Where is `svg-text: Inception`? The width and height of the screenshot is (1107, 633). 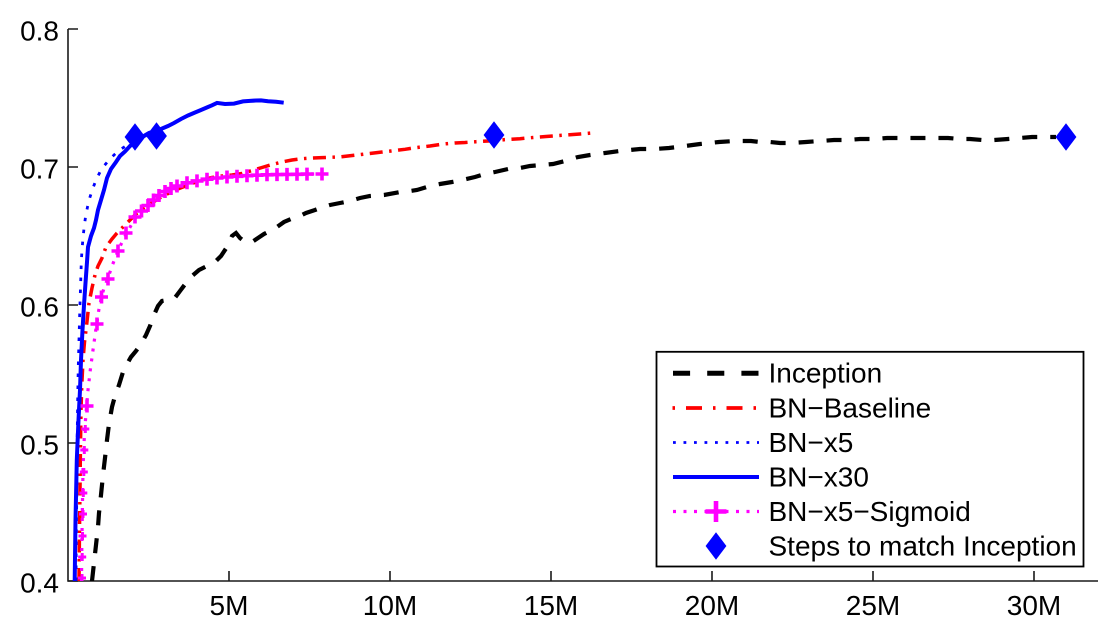
svg-text: Inception is located at coordinates (826, 373).